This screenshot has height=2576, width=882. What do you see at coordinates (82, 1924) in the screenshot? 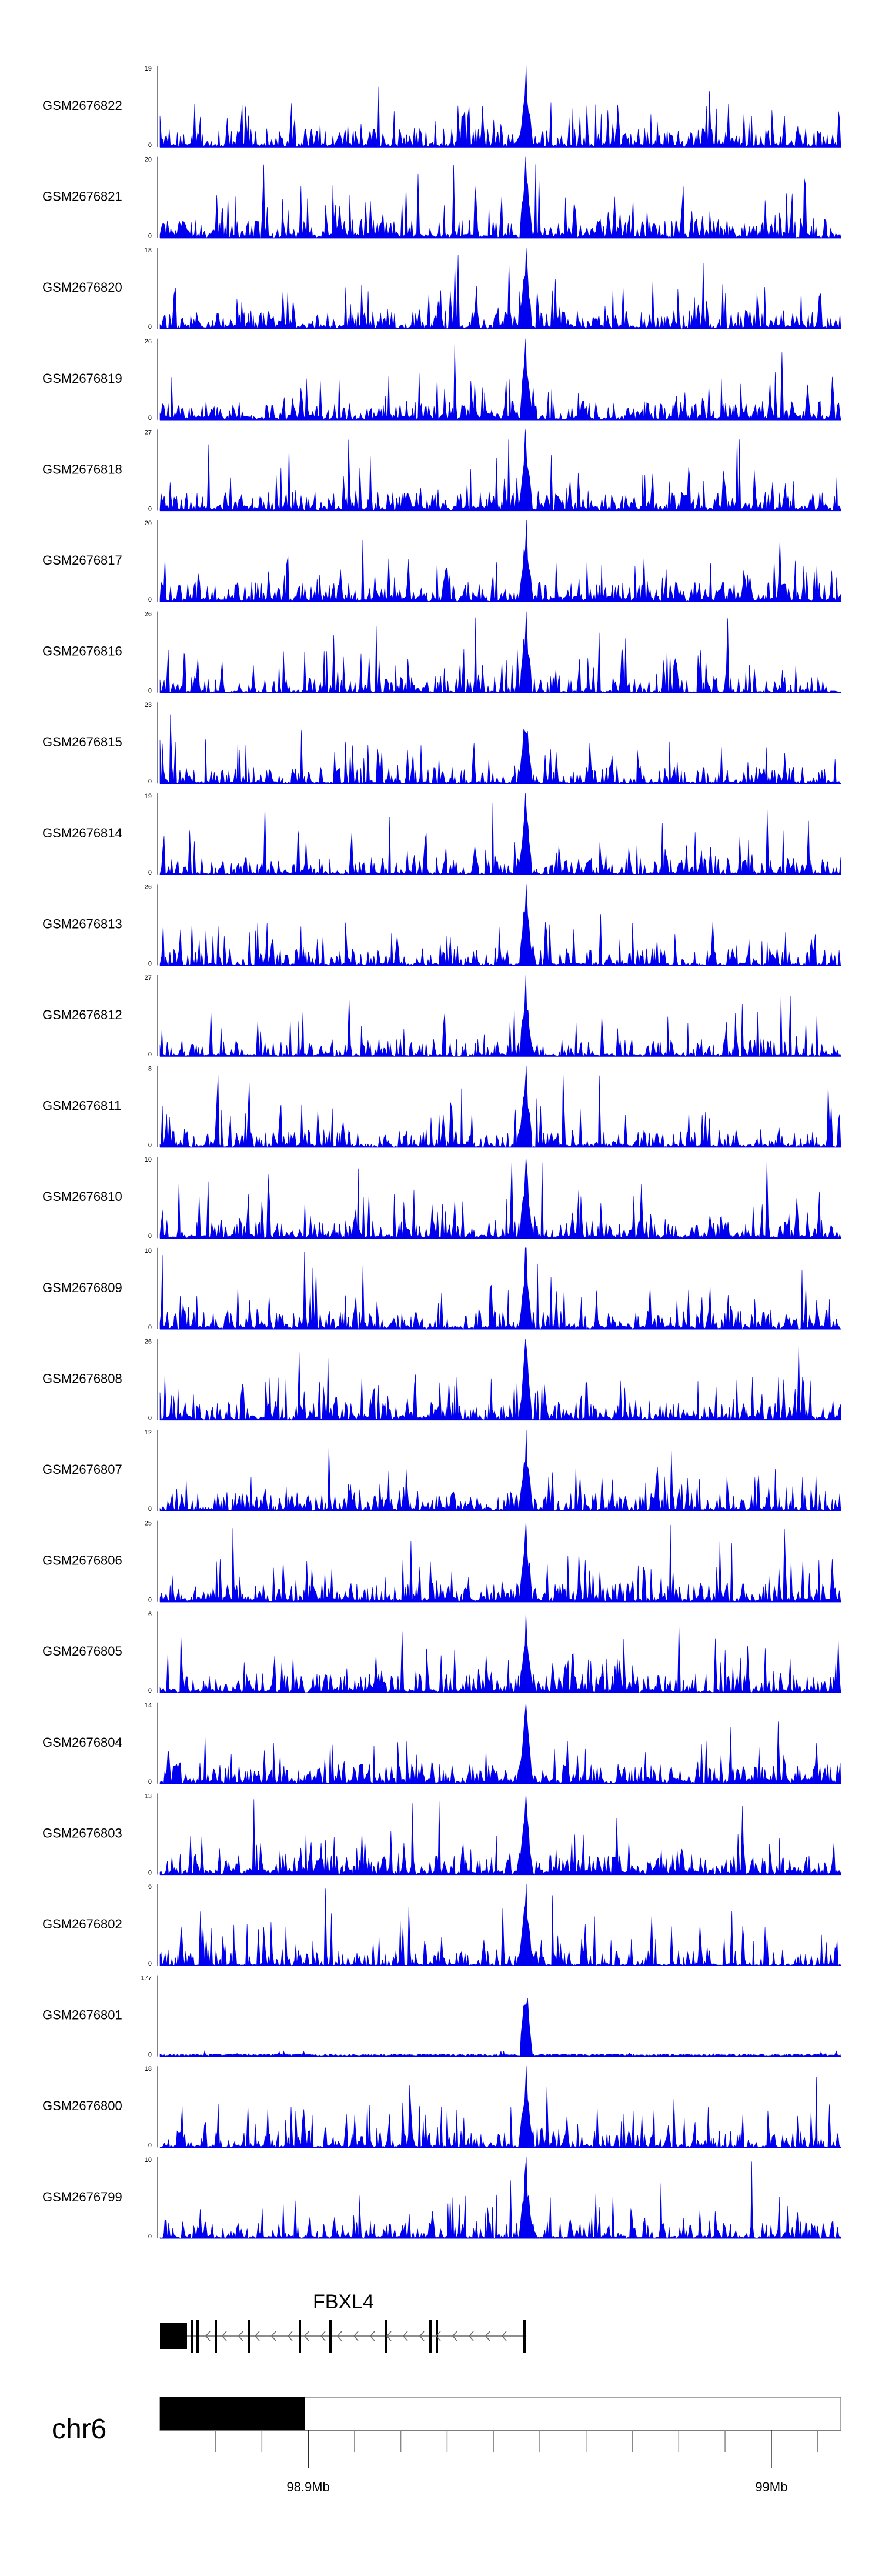
I see `track-name-label: GSM2676802` at bounding box center [82, 1924].